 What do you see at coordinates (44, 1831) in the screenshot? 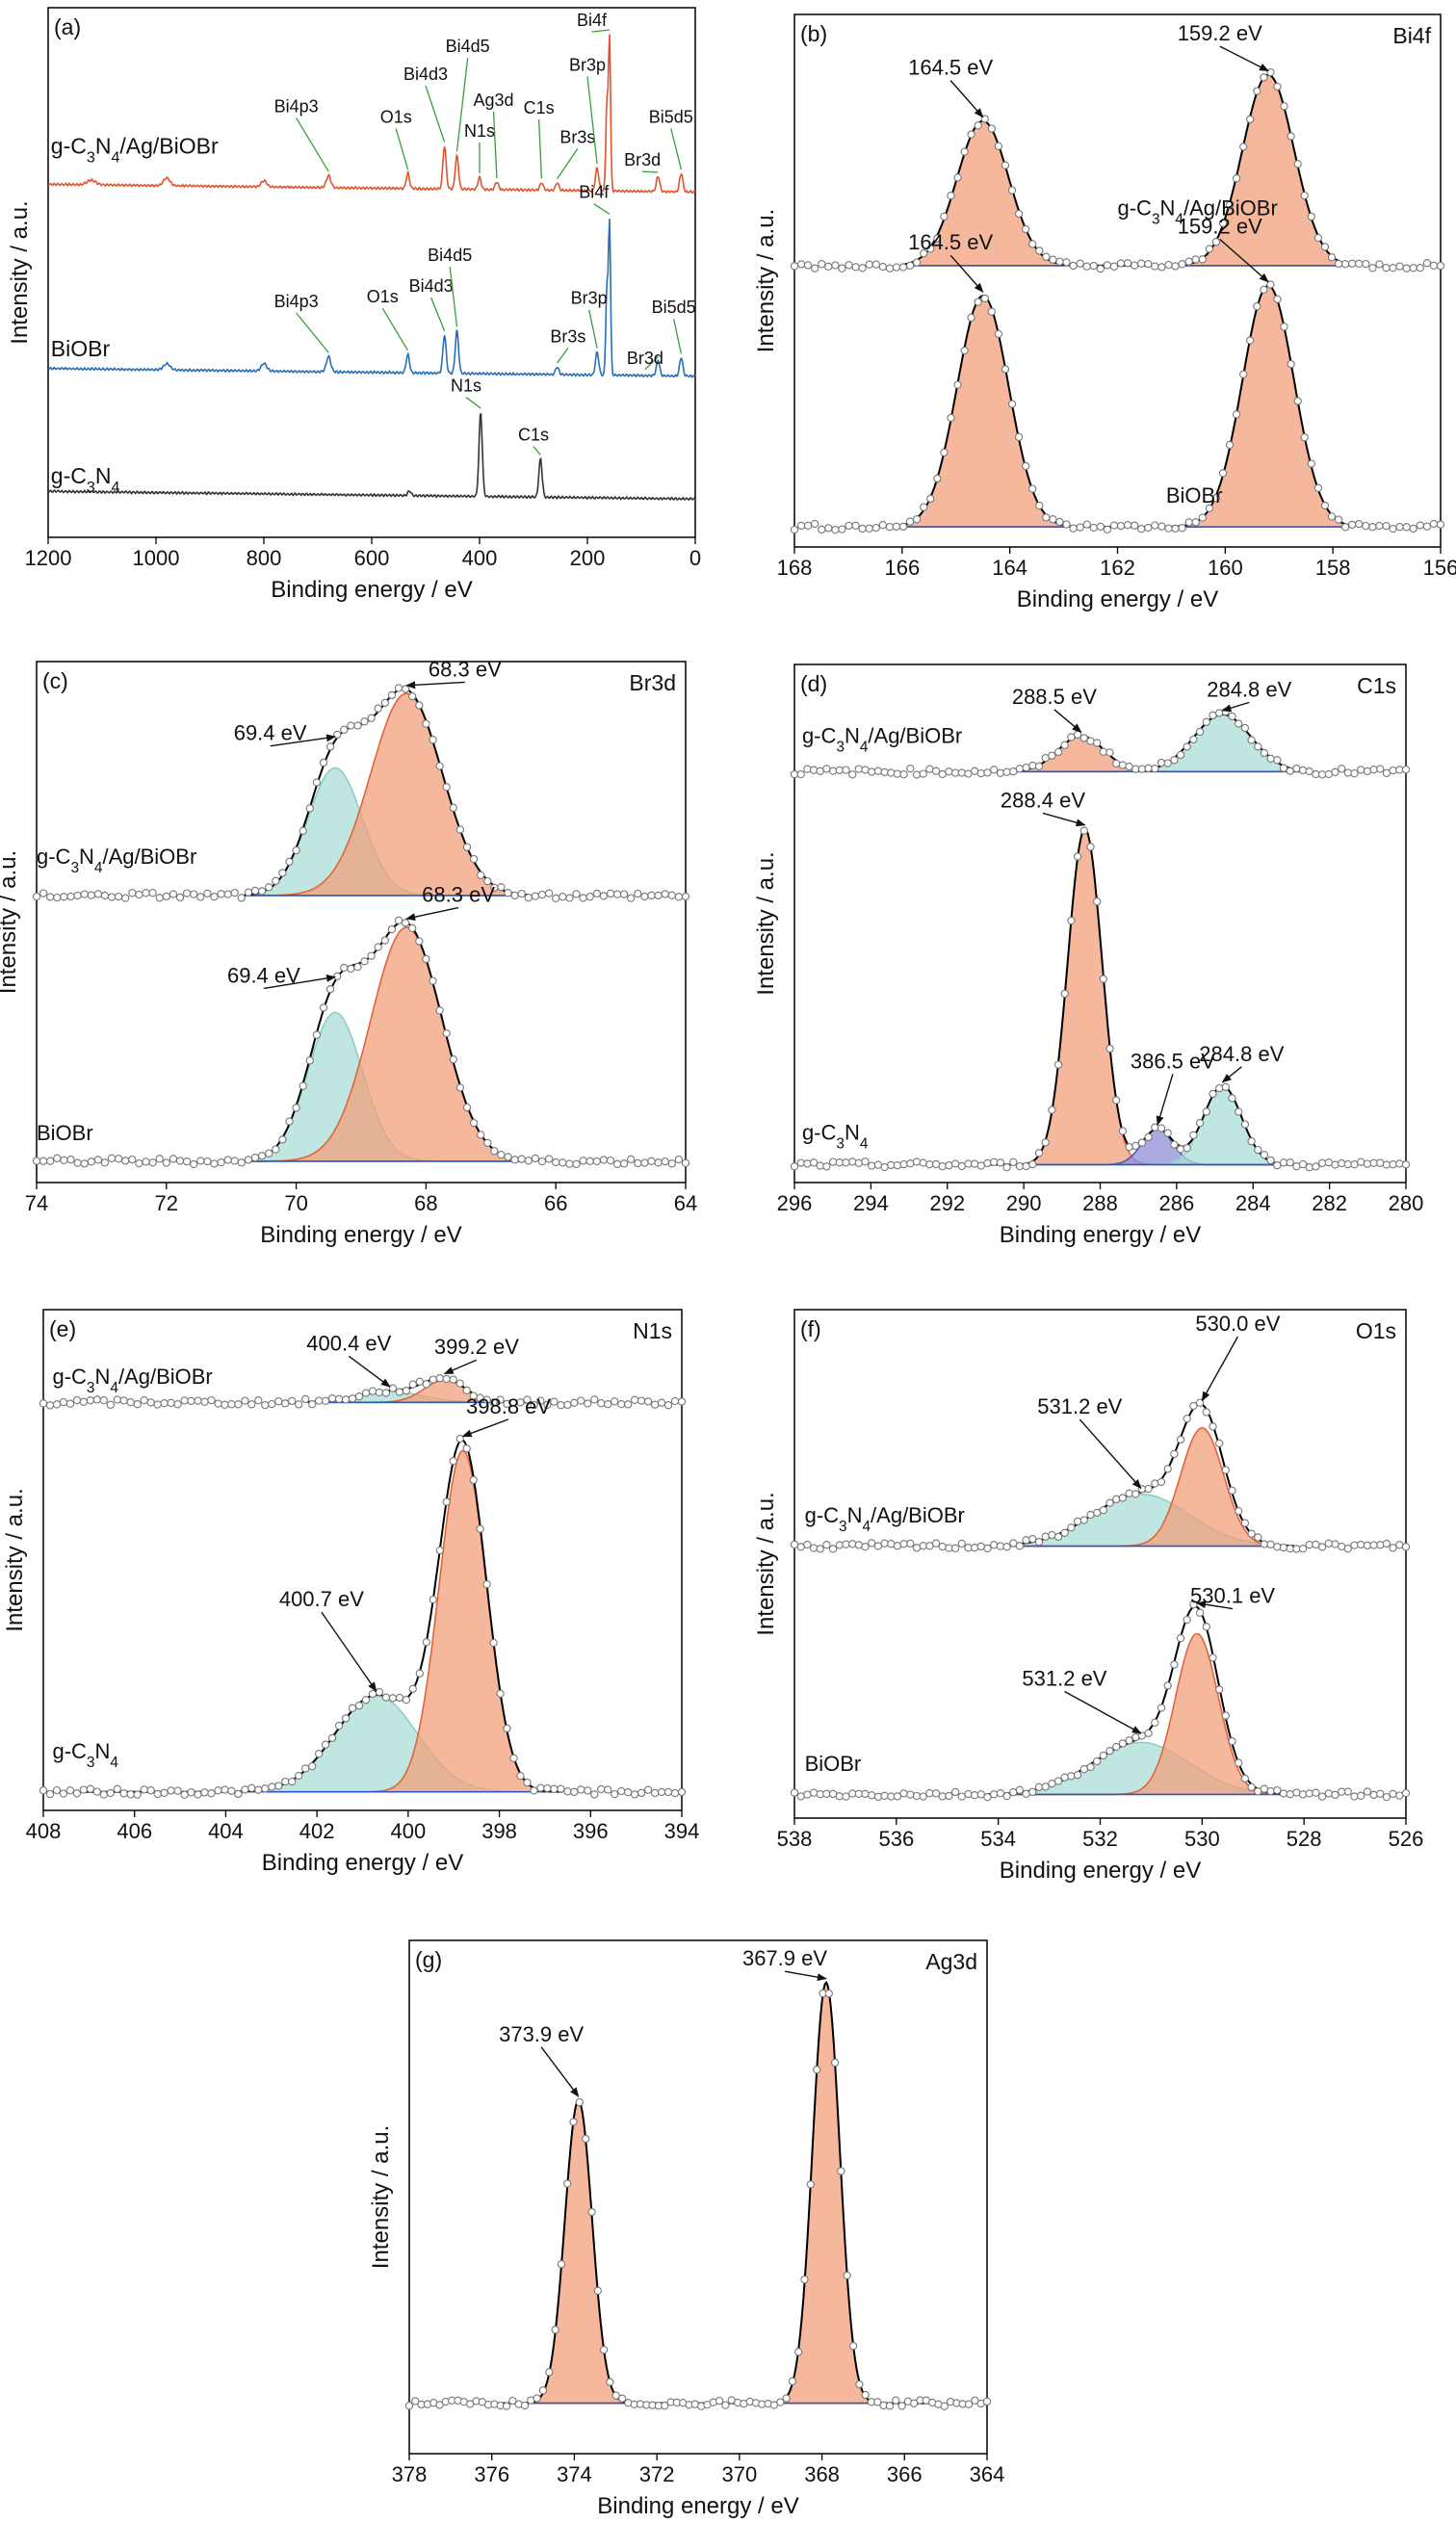
I see `x-tick-label: 408` at bounding box center [44, 1831].